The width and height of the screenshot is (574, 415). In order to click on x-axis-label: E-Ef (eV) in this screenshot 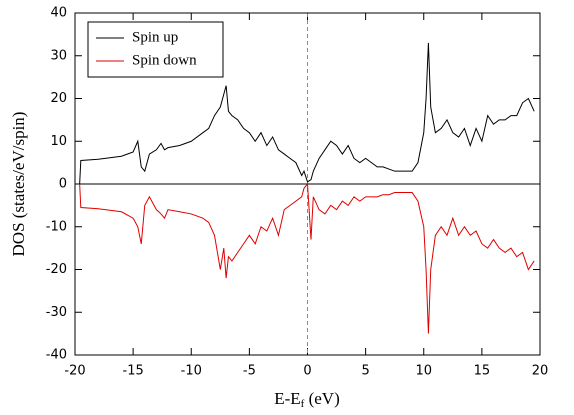, I will do `click(307, 399)`.